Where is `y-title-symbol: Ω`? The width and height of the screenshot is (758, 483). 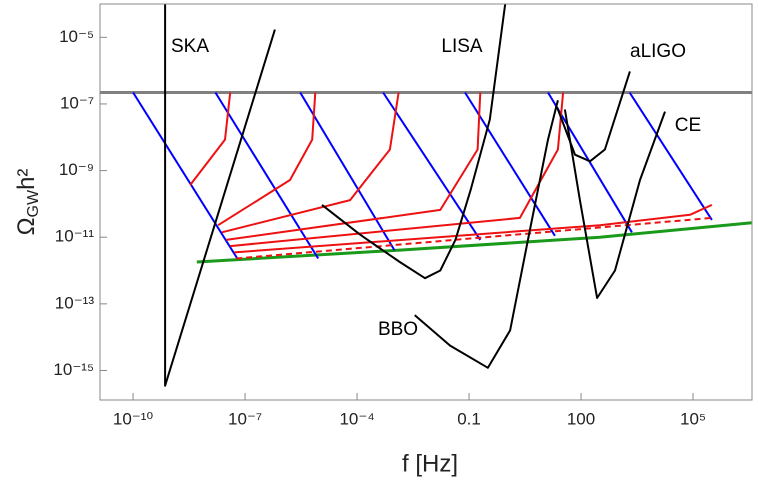
y-title-symbol: Ω is located at coordinates (26, 226).